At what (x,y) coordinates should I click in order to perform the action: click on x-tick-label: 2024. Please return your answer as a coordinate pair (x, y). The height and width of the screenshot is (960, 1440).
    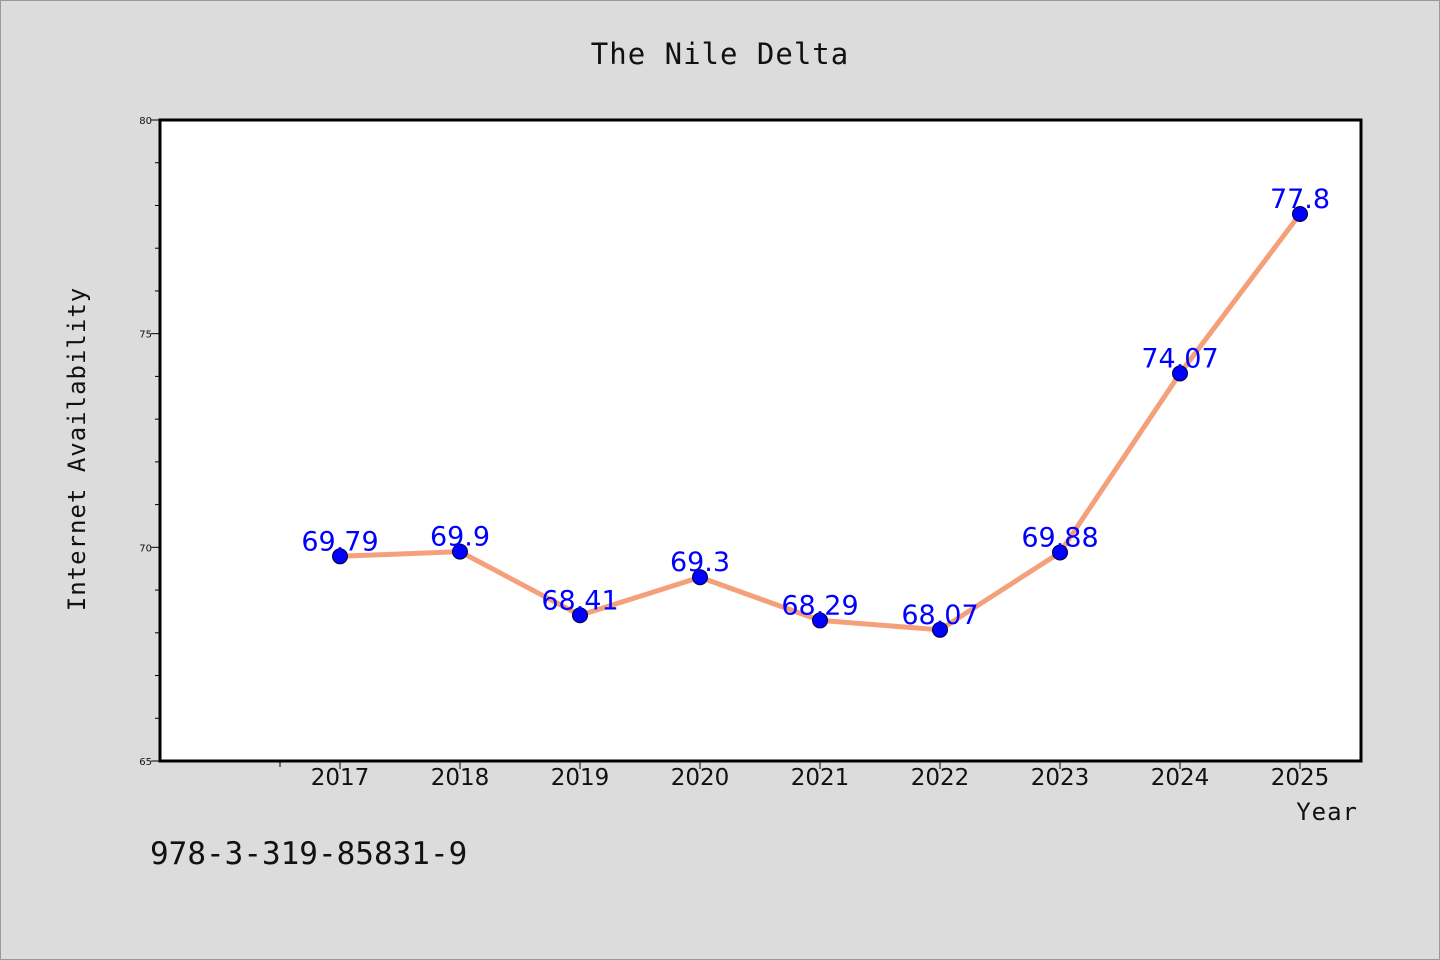
    Looking at the image, I should click on (1180, 778).